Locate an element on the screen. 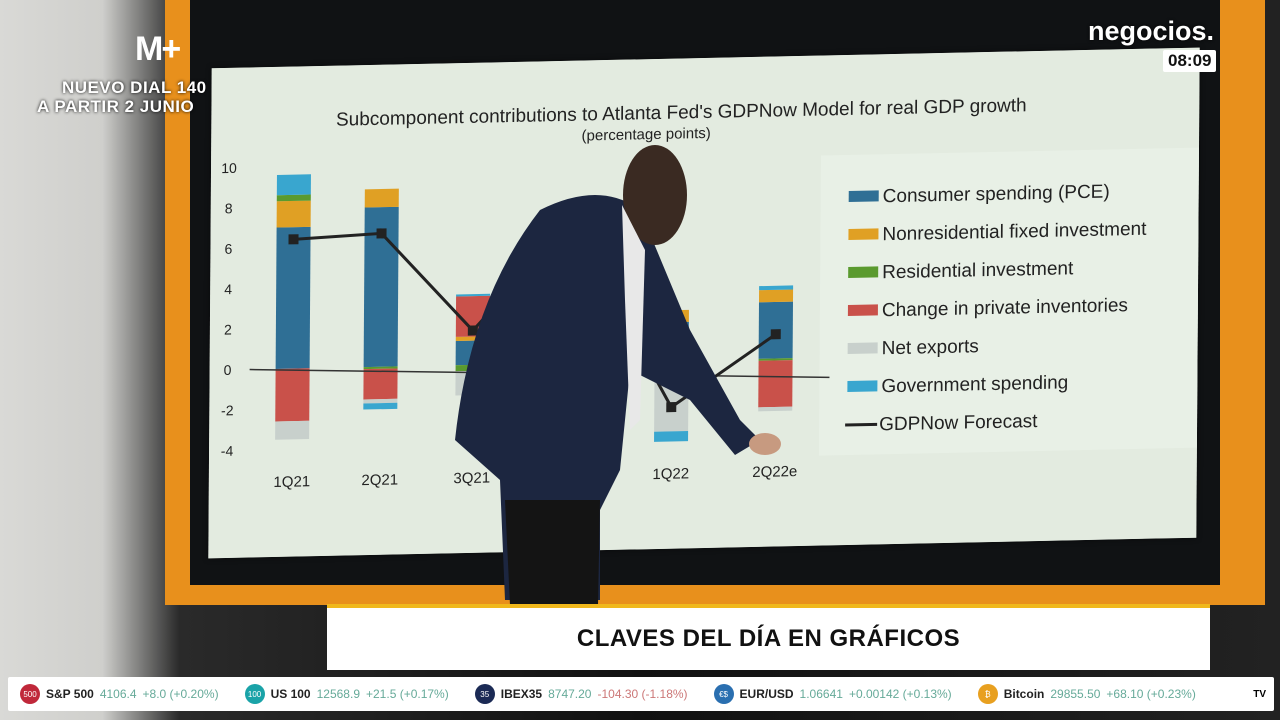 The width and height of the screenshot is (1280, 720). ticker-item: 35 IBEX35 8747.20 -104.30 (-1.18%) is located at coordinates (581, 694).